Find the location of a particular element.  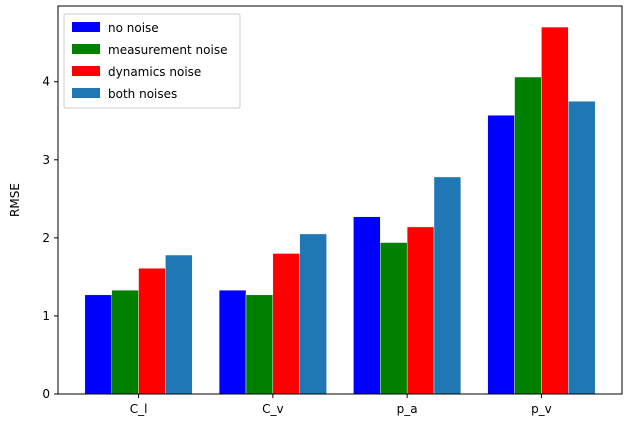

bar-dynamics-noise-C_l is located at coordinates (152, 331).